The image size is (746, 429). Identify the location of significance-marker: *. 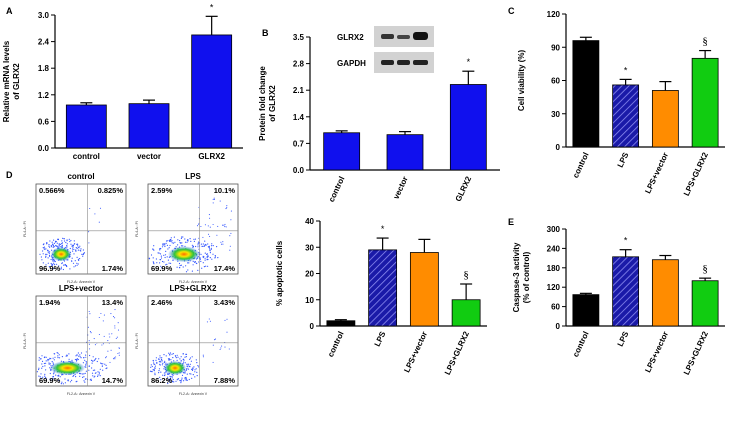
(469, 62).